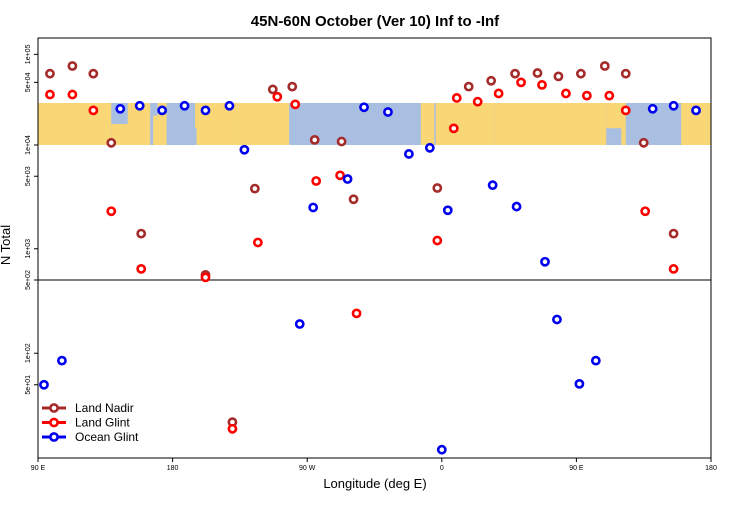 The width and height of the screenshot is (750, 505). I want to click on y-tick-label: 1e+02, so click(28, 353).